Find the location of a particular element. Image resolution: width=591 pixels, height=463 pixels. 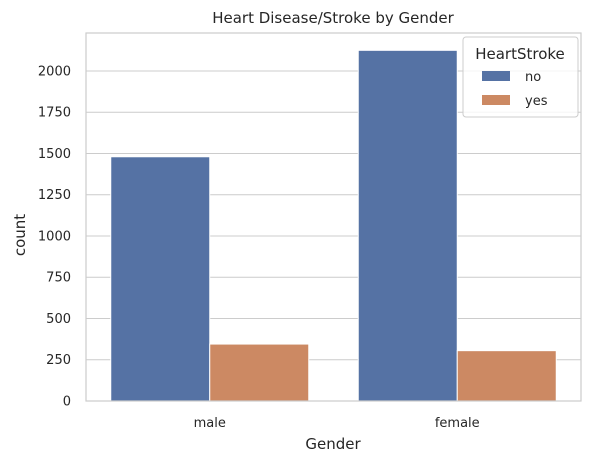

y-tick-label: 1500 is located at coordinates (54, 154).